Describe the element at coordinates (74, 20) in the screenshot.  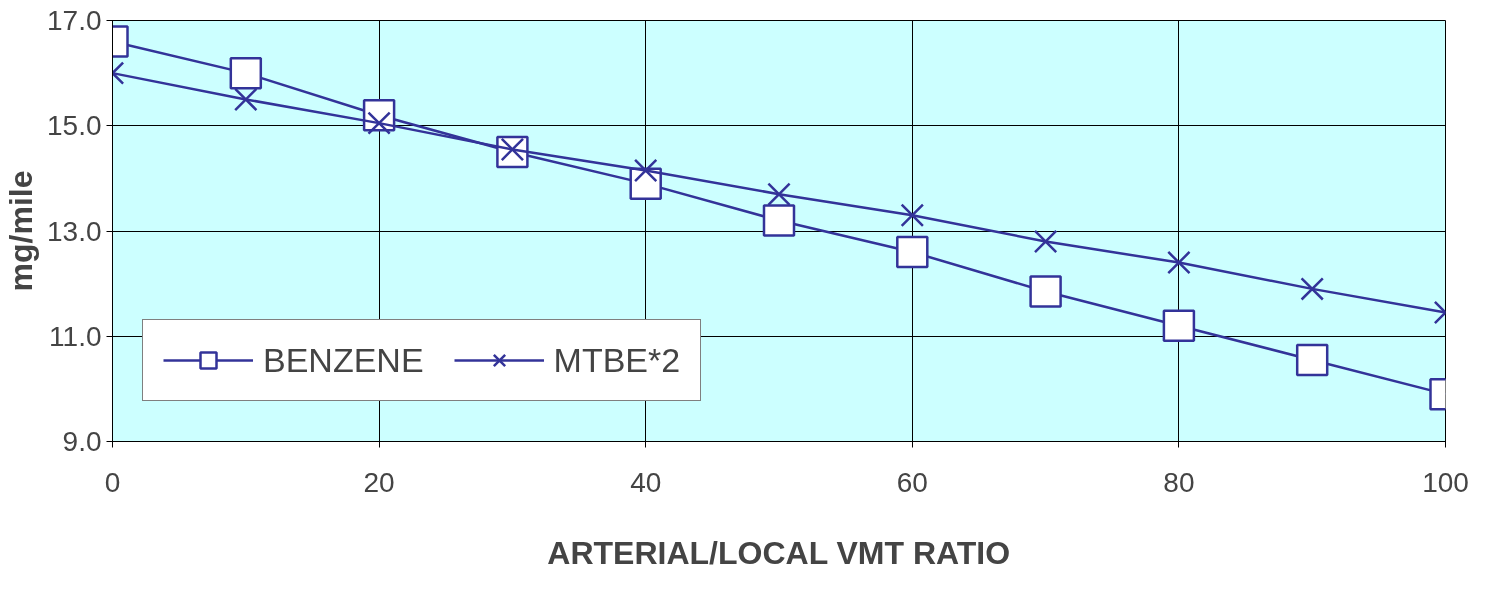
I see `y-tick-label: 17.0` at that location.